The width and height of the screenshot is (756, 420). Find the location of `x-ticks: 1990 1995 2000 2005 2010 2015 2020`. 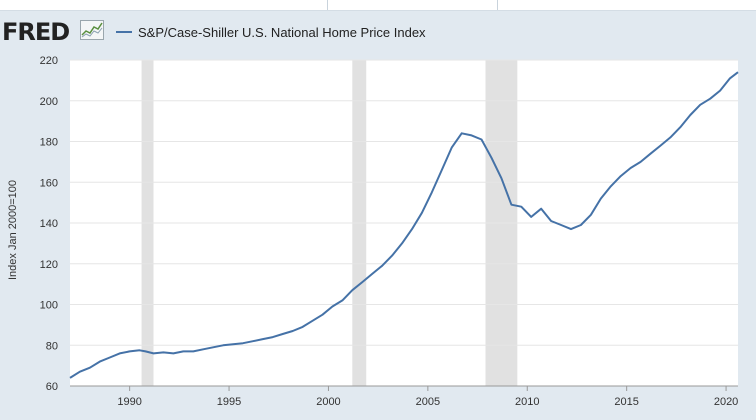

x-ticks: 1990 1995 2000 2005 2010 2015 2020 is located at coordinates (404, 396).